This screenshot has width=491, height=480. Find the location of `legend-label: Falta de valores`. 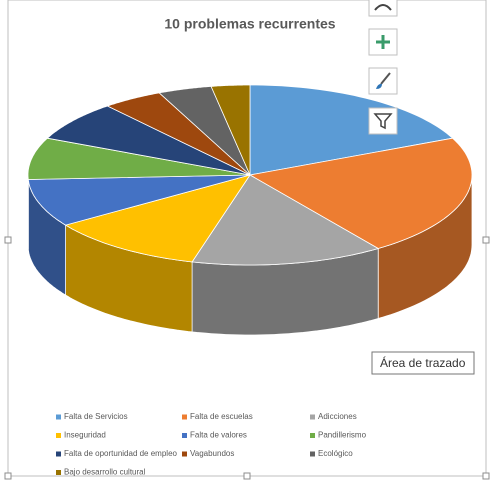

legend-label: Falta de valores is located at coordinates (218, 435).